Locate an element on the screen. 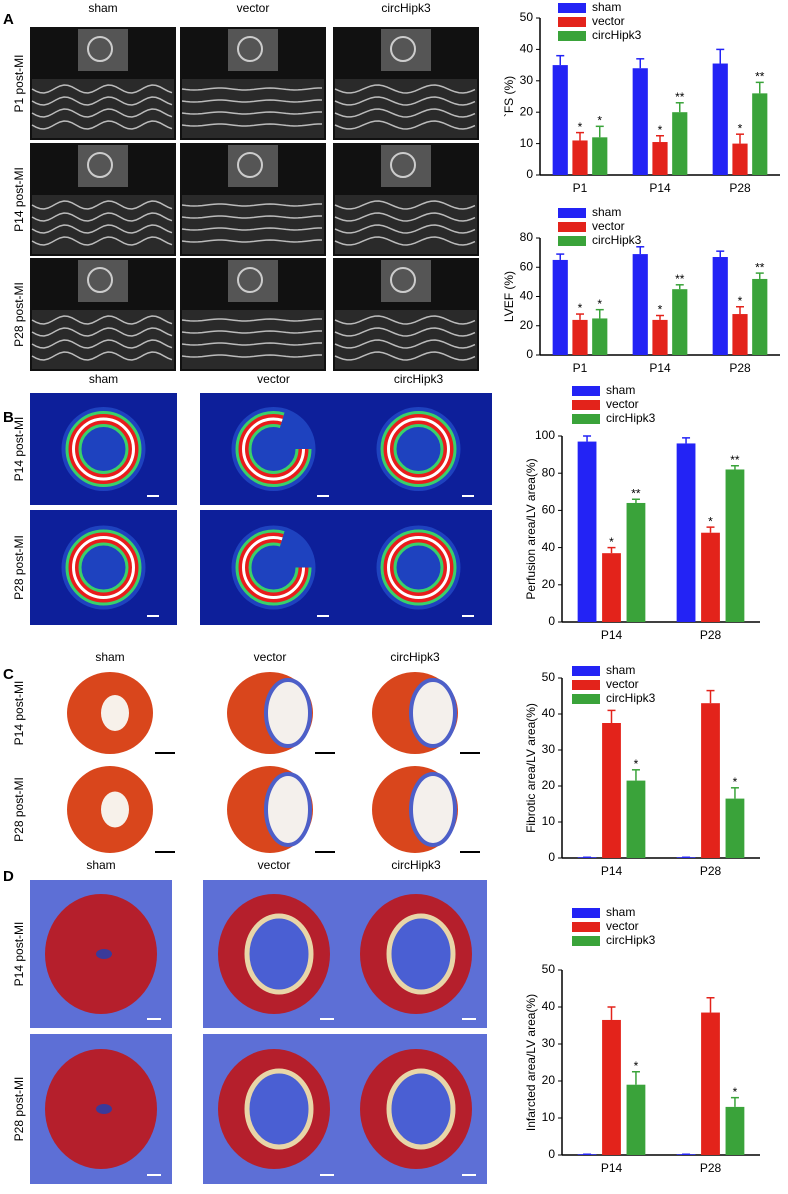  y-axis-label: `FS (%) is located at coordinates (509, 96).